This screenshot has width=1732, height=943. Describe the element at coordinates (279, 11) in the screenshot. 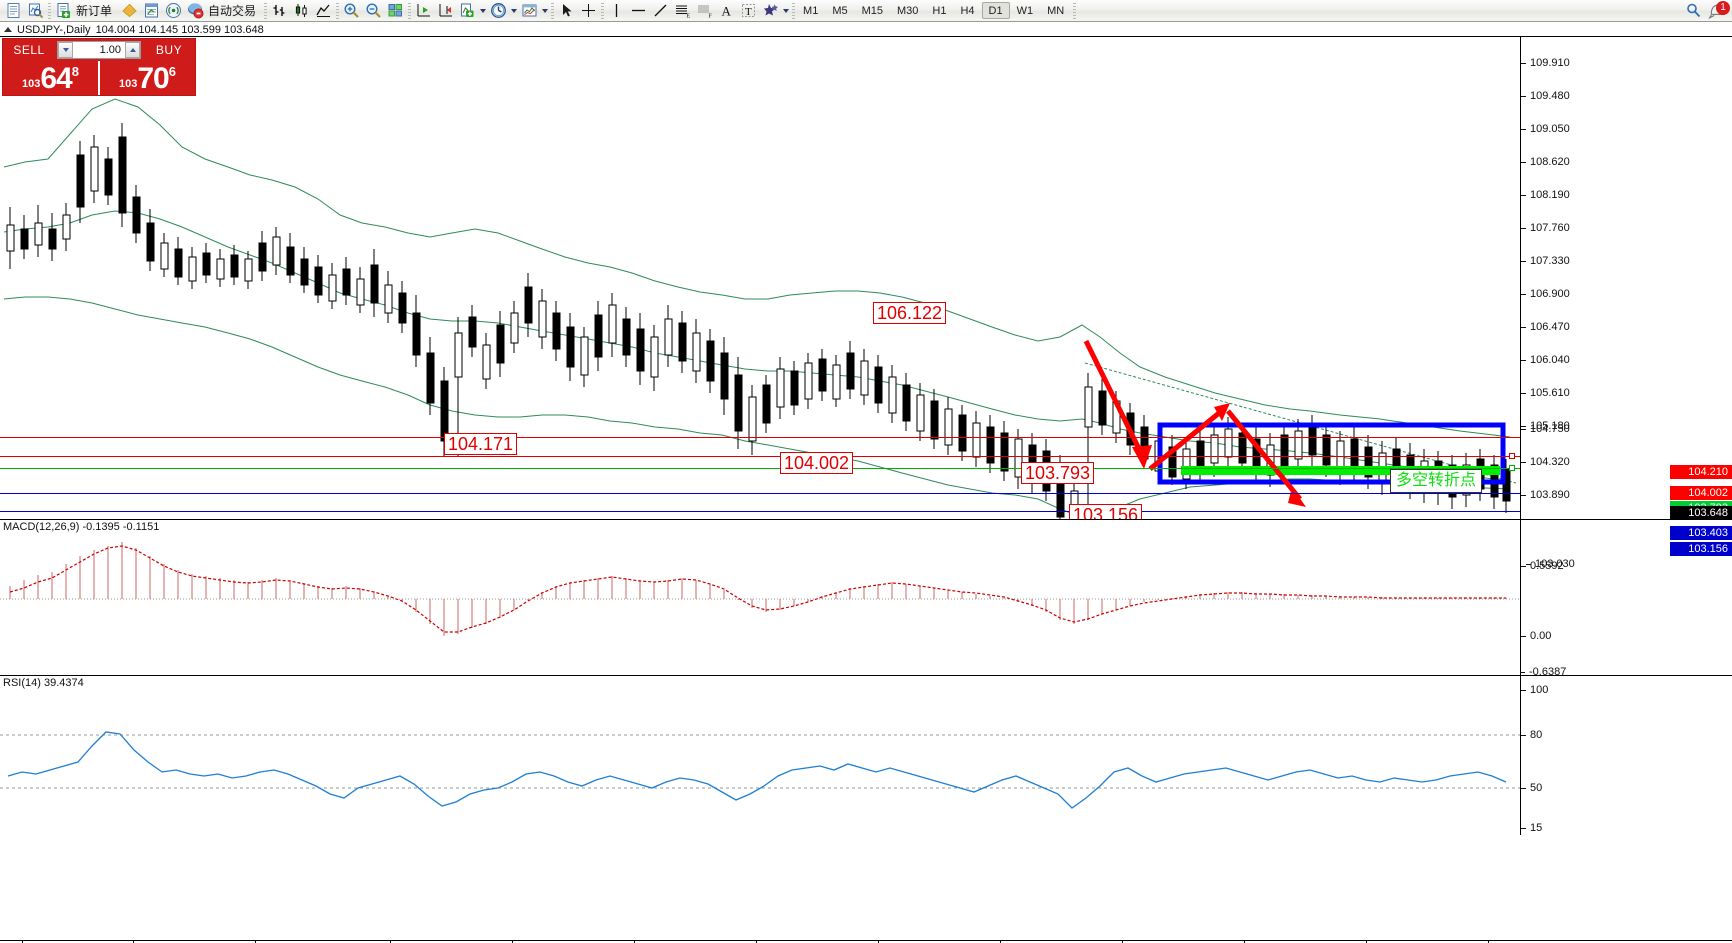

I see `bar-chart-icon` at that location.